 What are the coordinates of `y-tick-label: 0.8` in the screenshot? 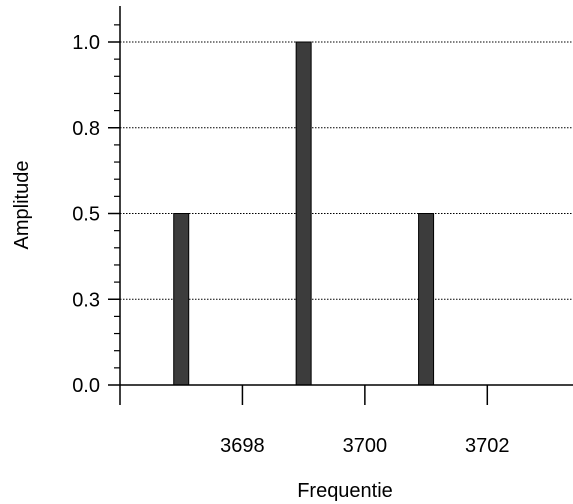 It's located at (86, 129).